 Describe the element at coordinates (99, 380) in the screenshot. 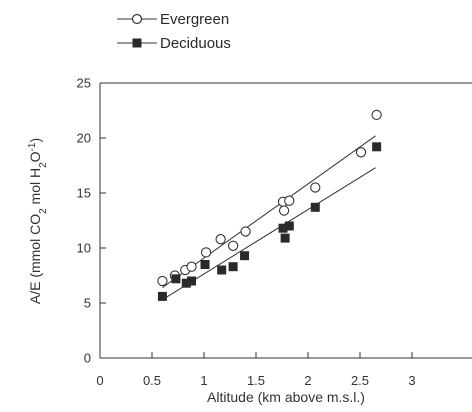

I see `x-tick-label: 0` at that location.